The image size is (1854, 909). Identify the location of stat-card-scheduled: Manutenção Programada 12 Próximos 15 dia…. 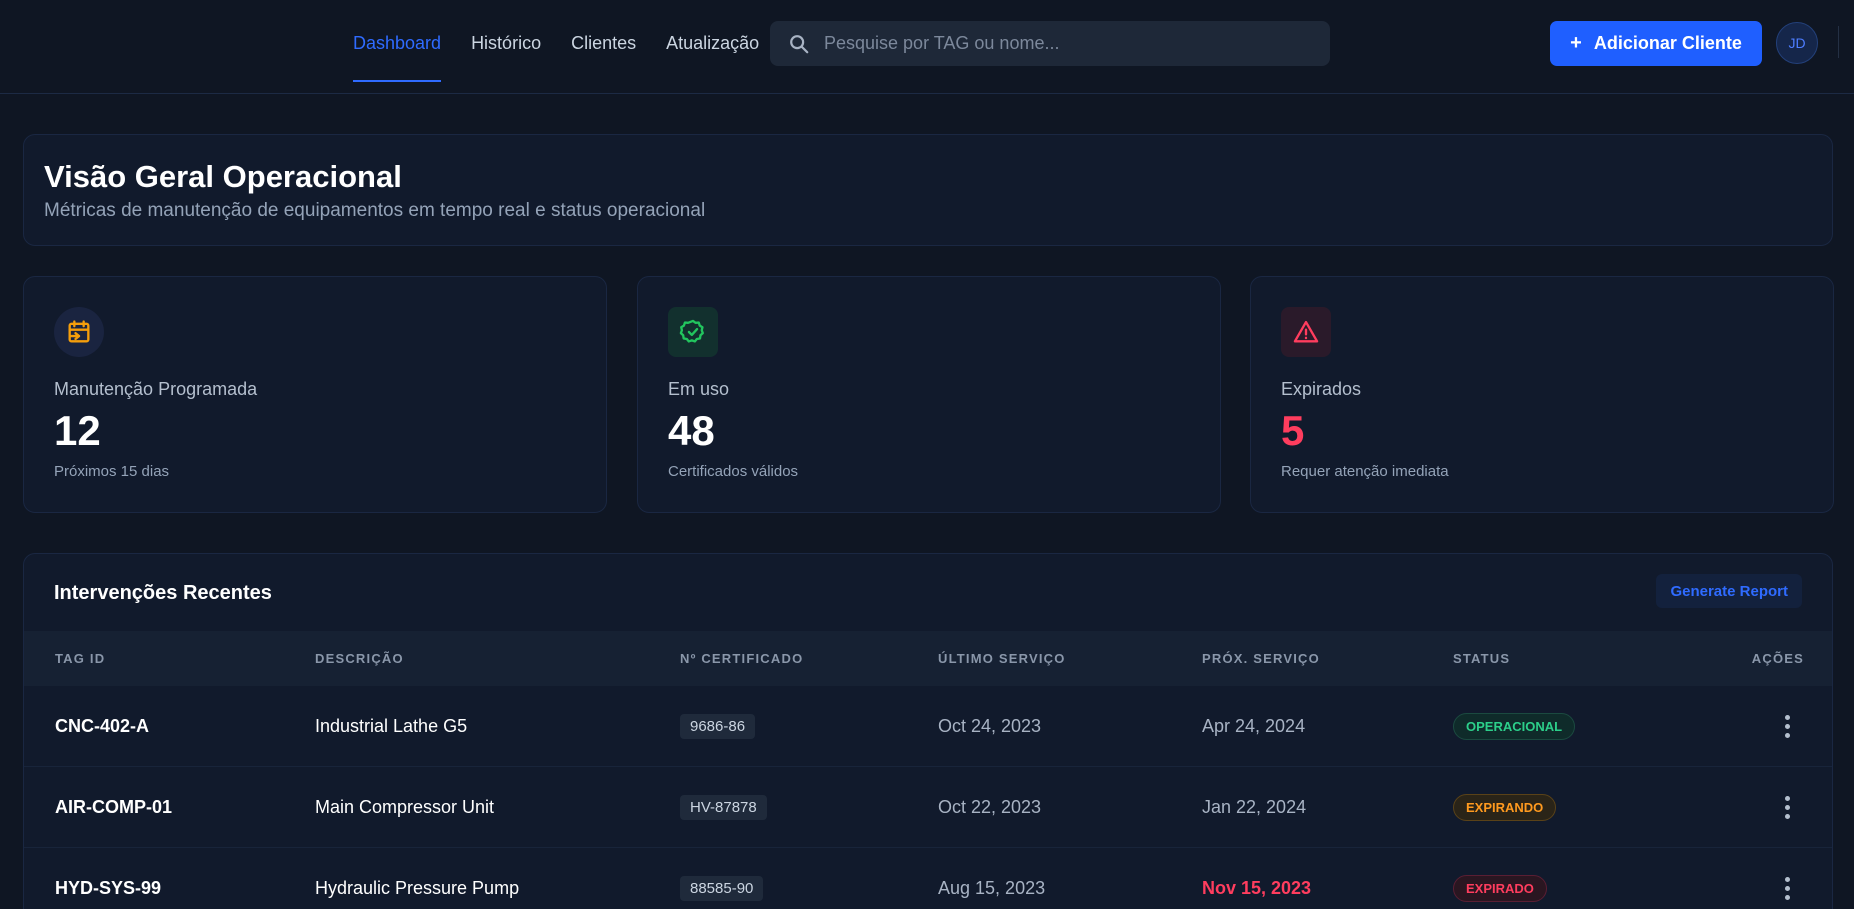
(315, 394).